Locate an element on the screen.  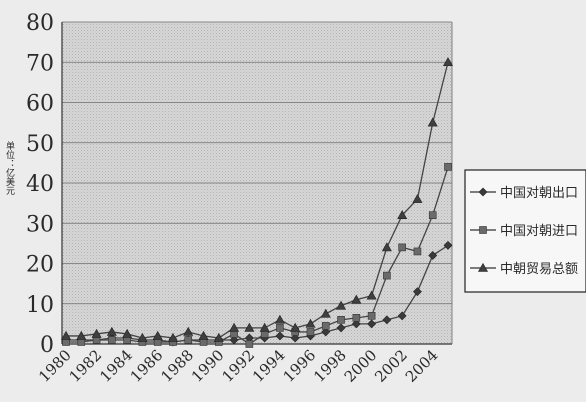
y-axis: 0 10 20 30 40 50 60 70 80 is located at coordinates (44, 184).